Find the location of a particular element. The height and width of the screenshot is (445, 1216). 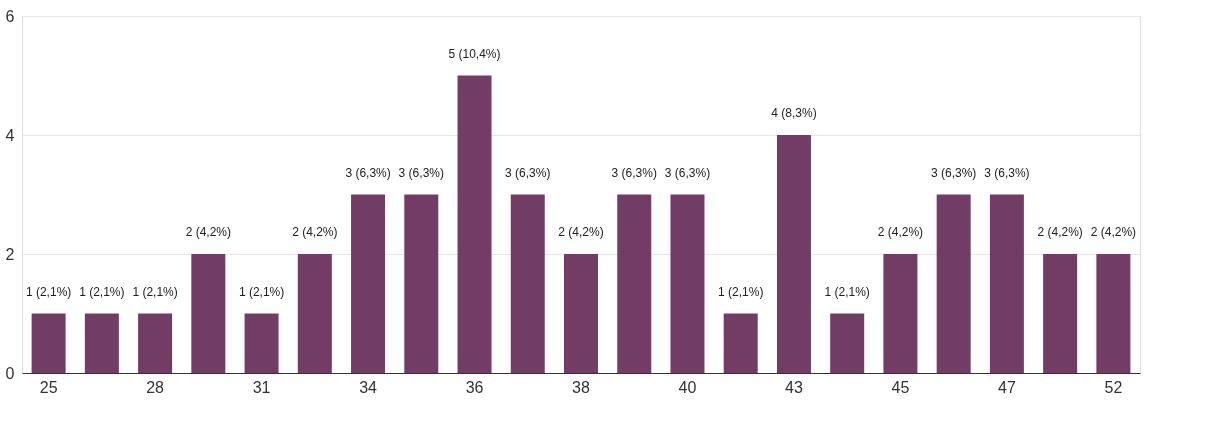

x-tick-label: 34 is located at coordinates (368, 387).